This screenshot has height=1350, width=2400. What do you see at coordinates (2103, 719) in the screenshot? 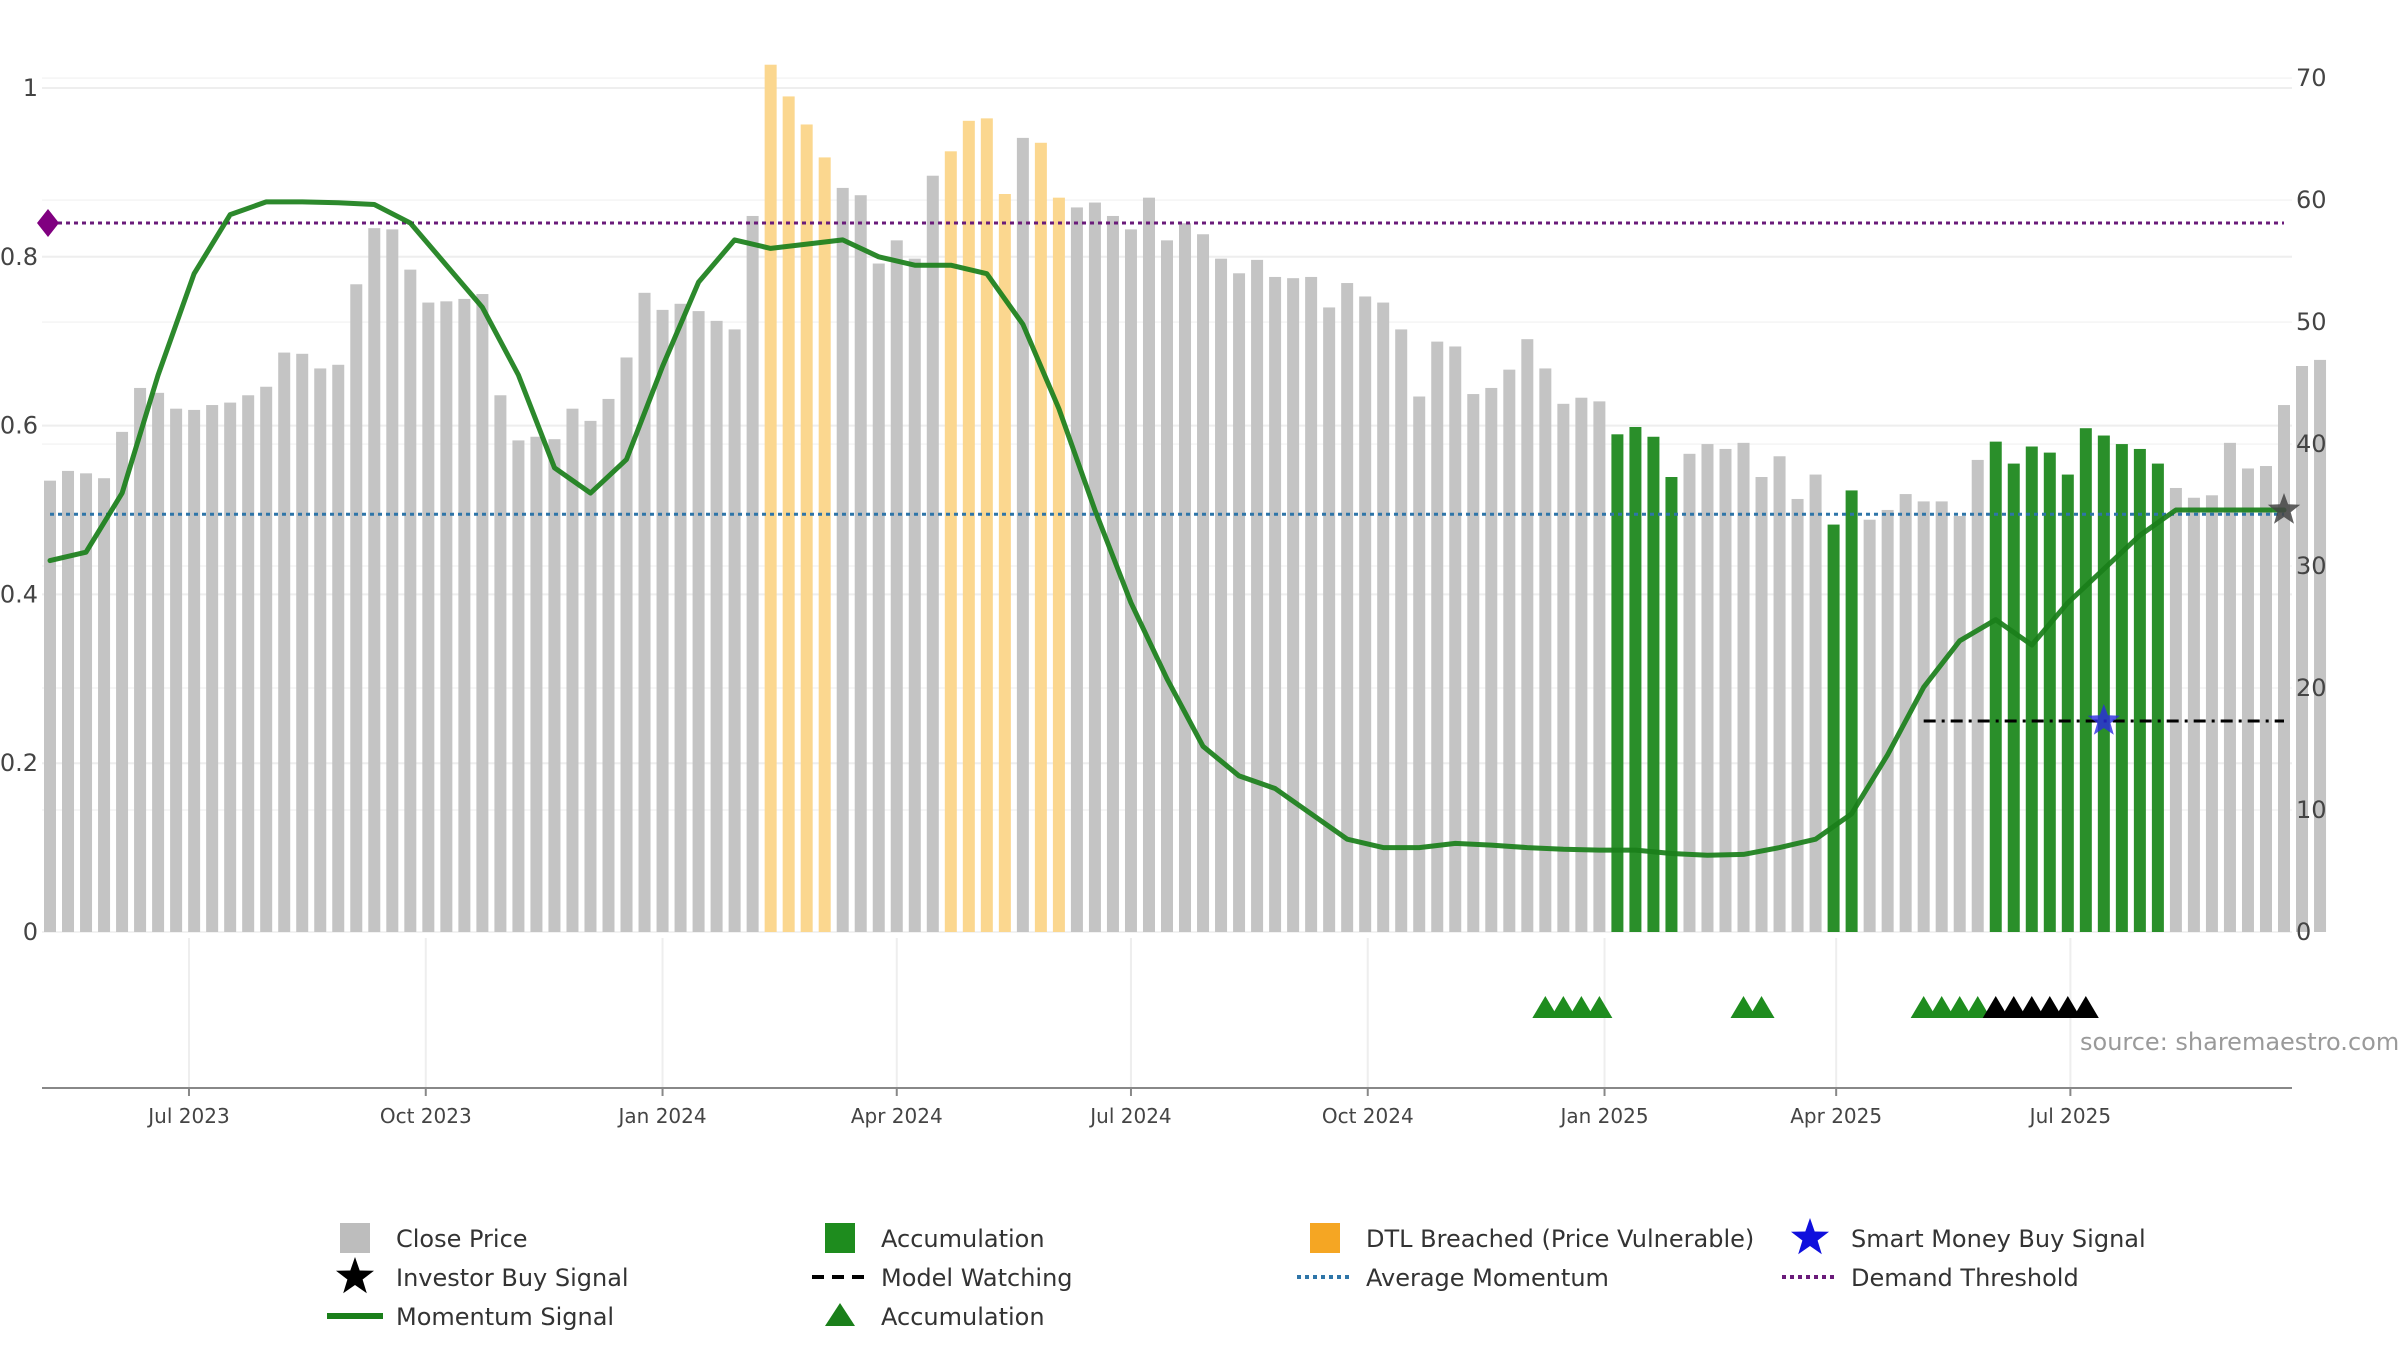
I see `smart-money-buy-signal-star` at bounding box center [2103, 719].